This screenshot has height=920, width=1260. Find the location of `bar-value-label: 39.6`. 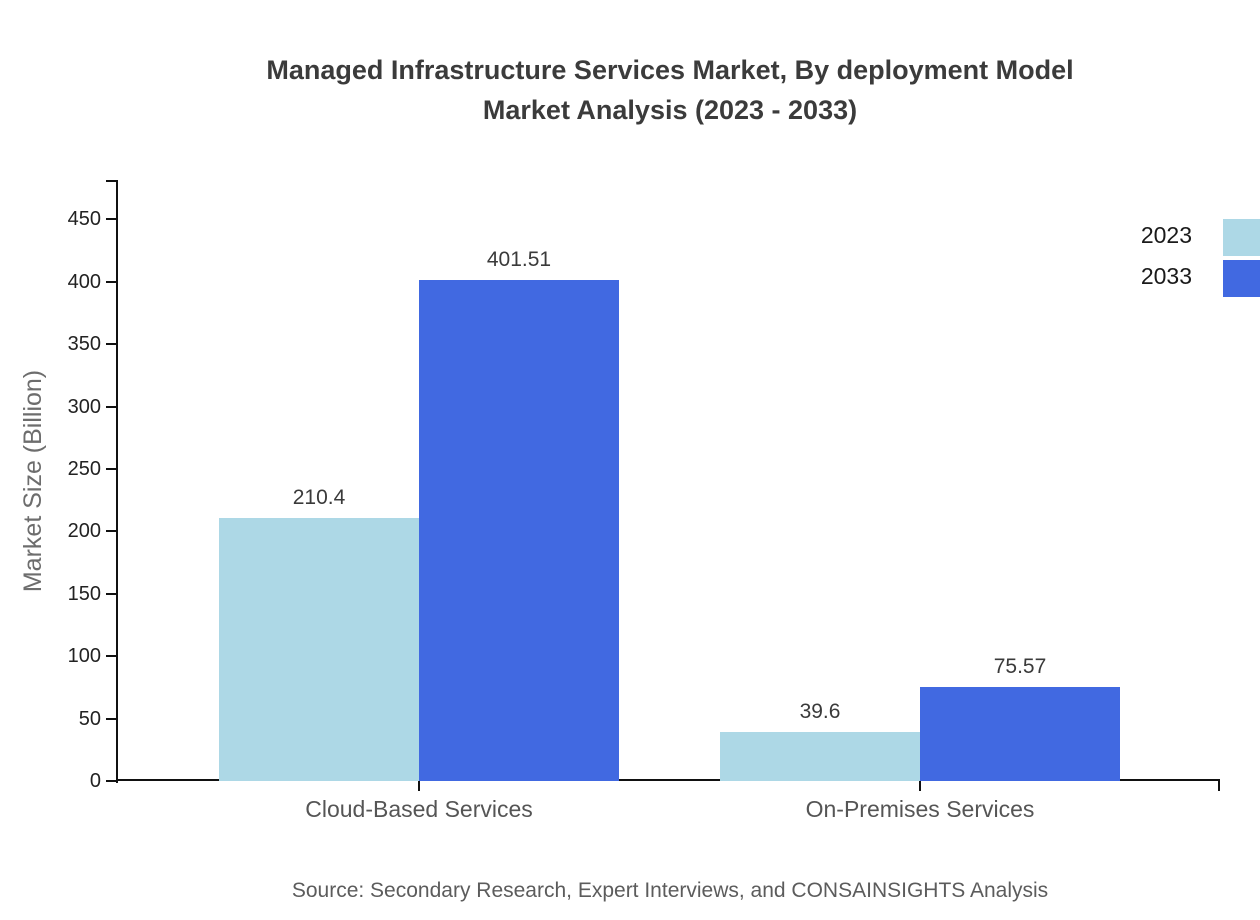

bar-value-label: 39.6 is located at coordinates (820, 711).